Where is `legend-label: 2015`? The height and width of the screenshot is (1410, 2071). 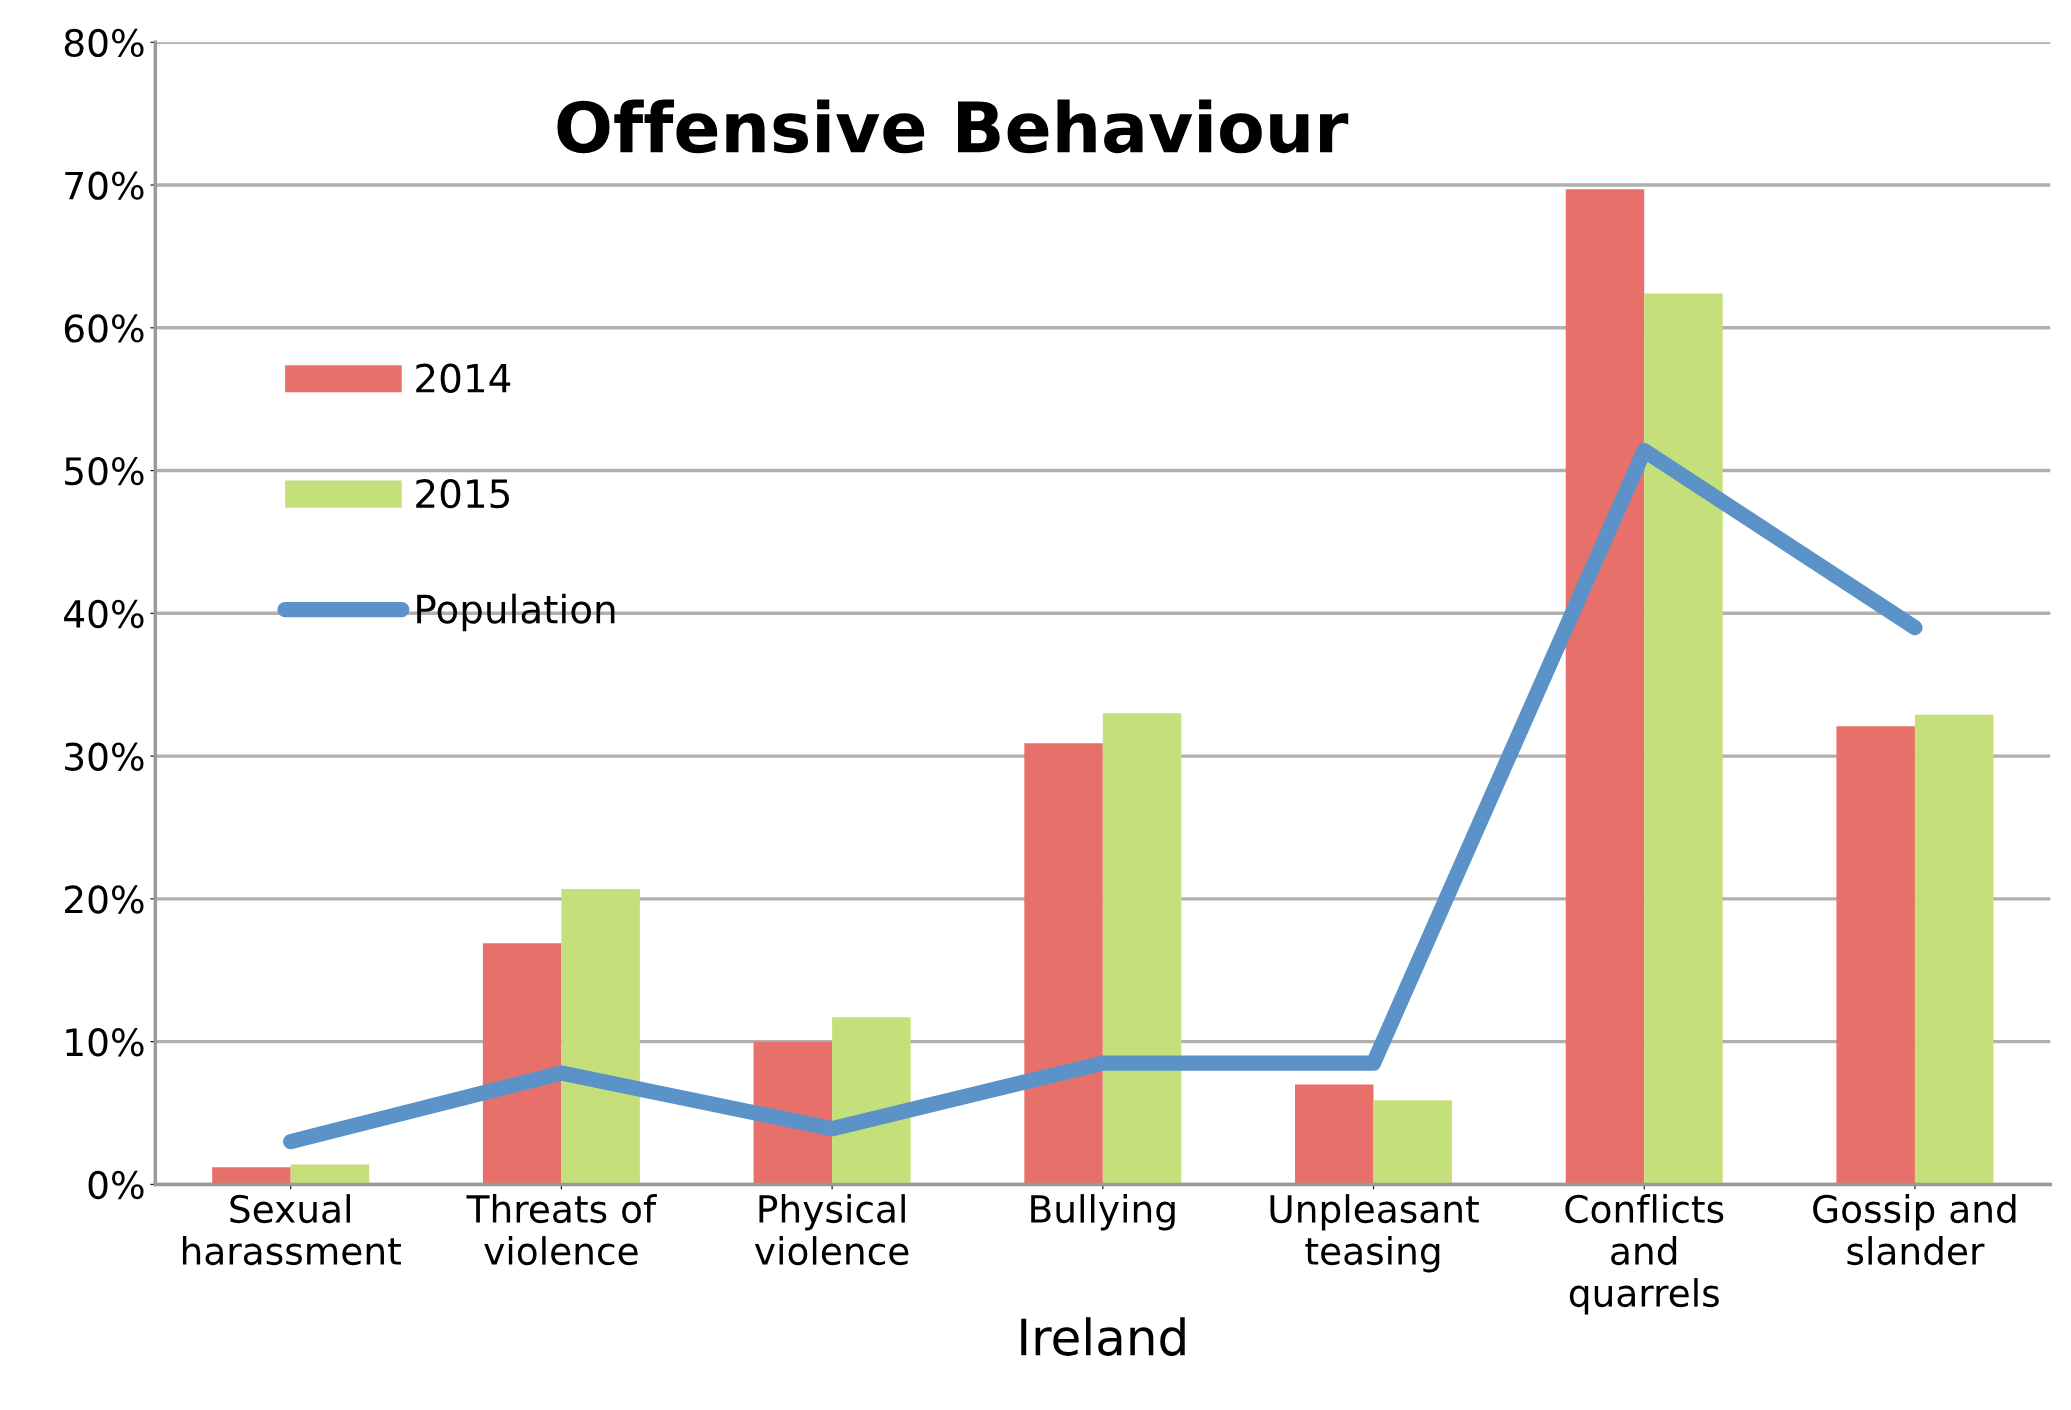 legend-label: 2015 is located at coordinates (462, 493).